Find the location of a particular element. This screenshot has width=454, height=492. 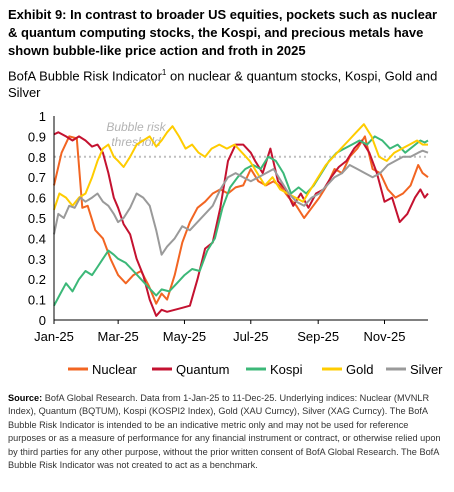

x-tick-label: Mar-25 is located at coordinates (118, 336).